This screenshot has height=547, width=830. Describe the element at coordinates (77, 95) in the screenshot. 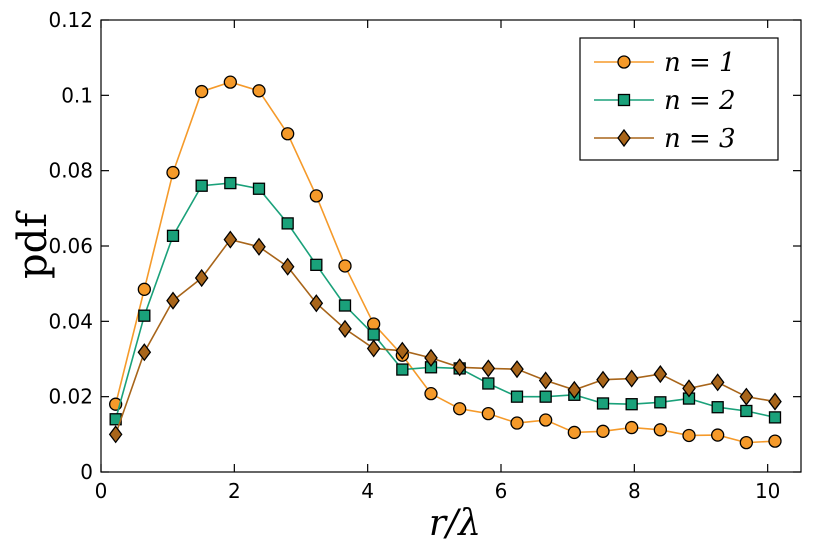

I see `y-tick-label: 0.1` at that location.